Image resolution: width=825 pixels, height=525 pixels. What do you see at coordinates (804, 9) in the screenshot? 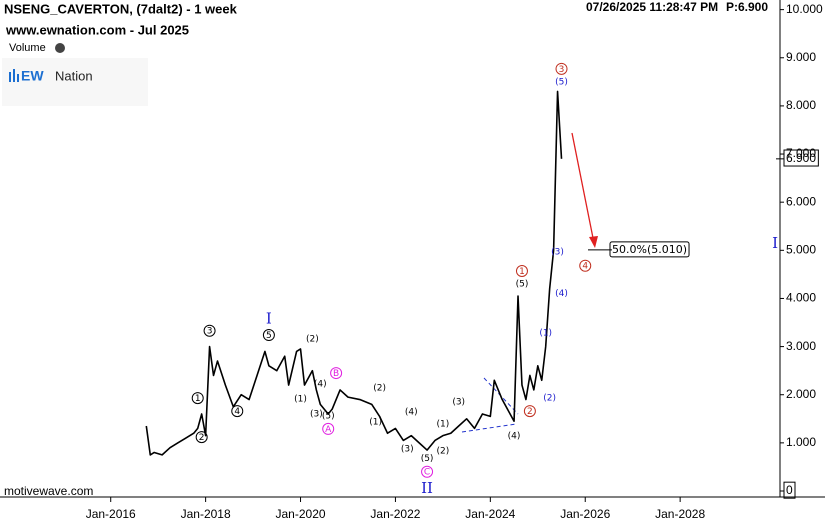
I see `y-tick-label: 10.000` at bounding box center [804, 9].